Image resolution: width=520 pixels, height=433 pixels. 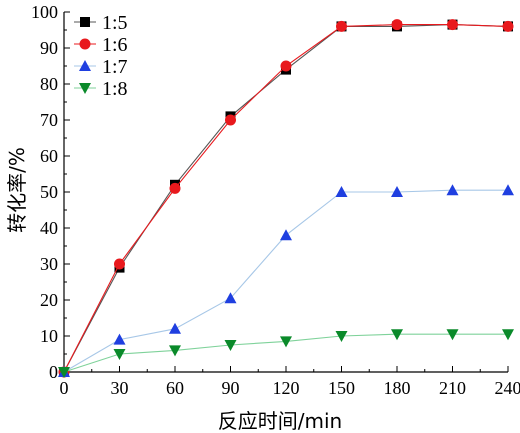 I want to click on x-tick-label: 240, so click(x=507, y=388).